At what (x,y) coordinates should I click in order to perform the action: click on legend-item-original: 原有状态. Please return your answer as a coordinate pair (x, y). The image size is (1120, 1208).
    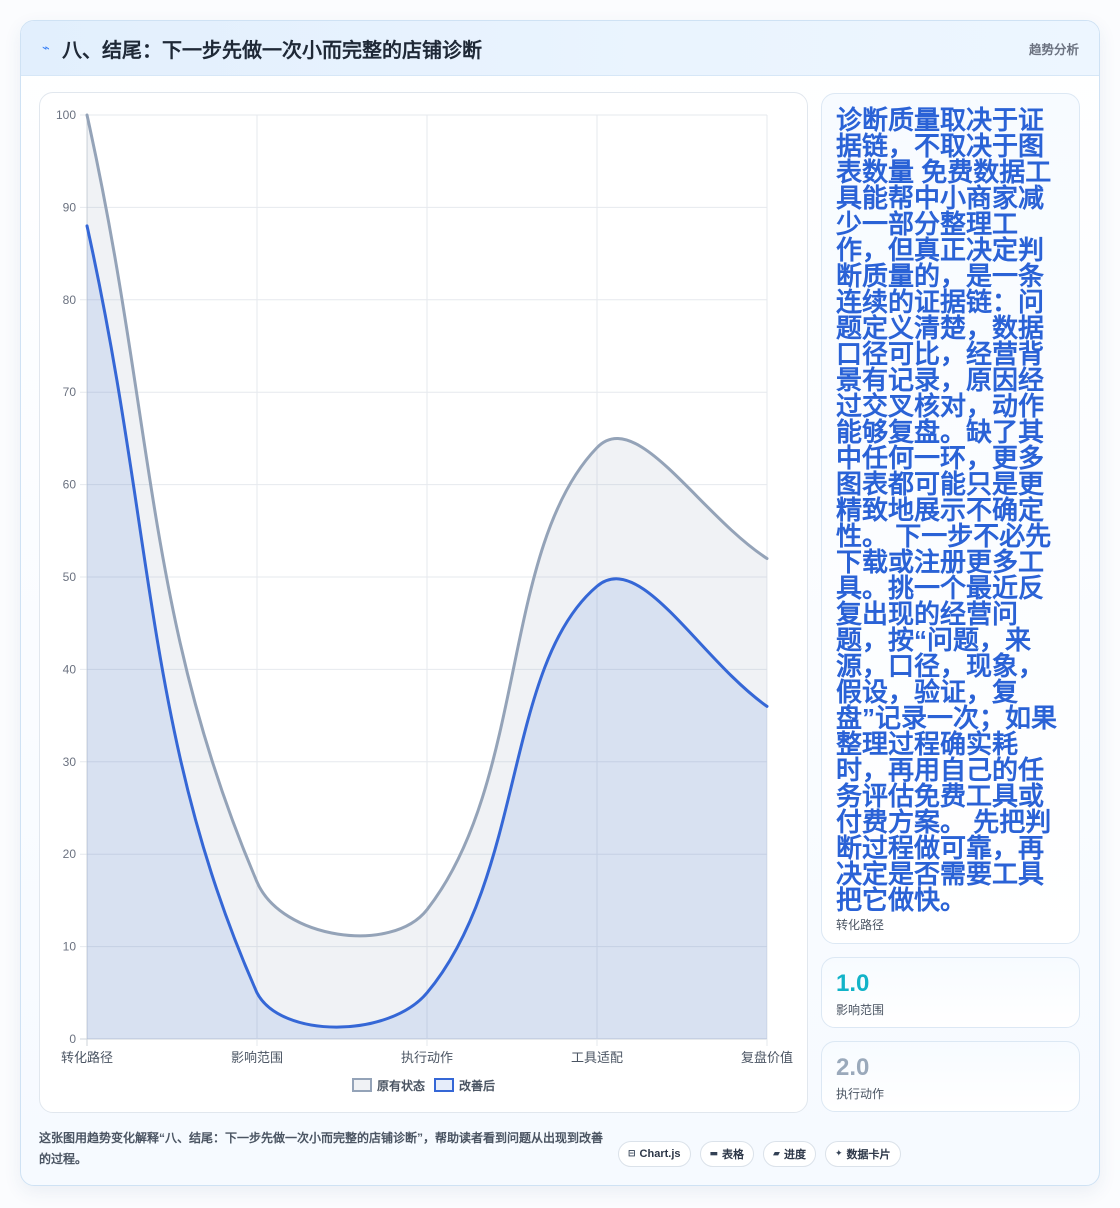
    Looking at the image, I should click on (388, 1085).